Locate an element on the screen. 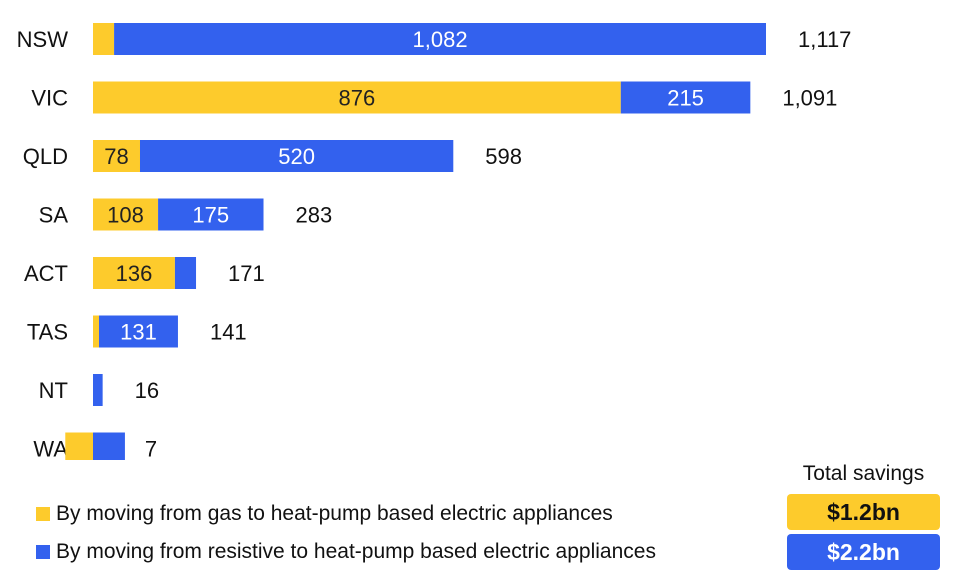 Image resolution: width=956 pixels, height=581 pixels. bar-value-label: 78 is located at coordinates (116, 156).